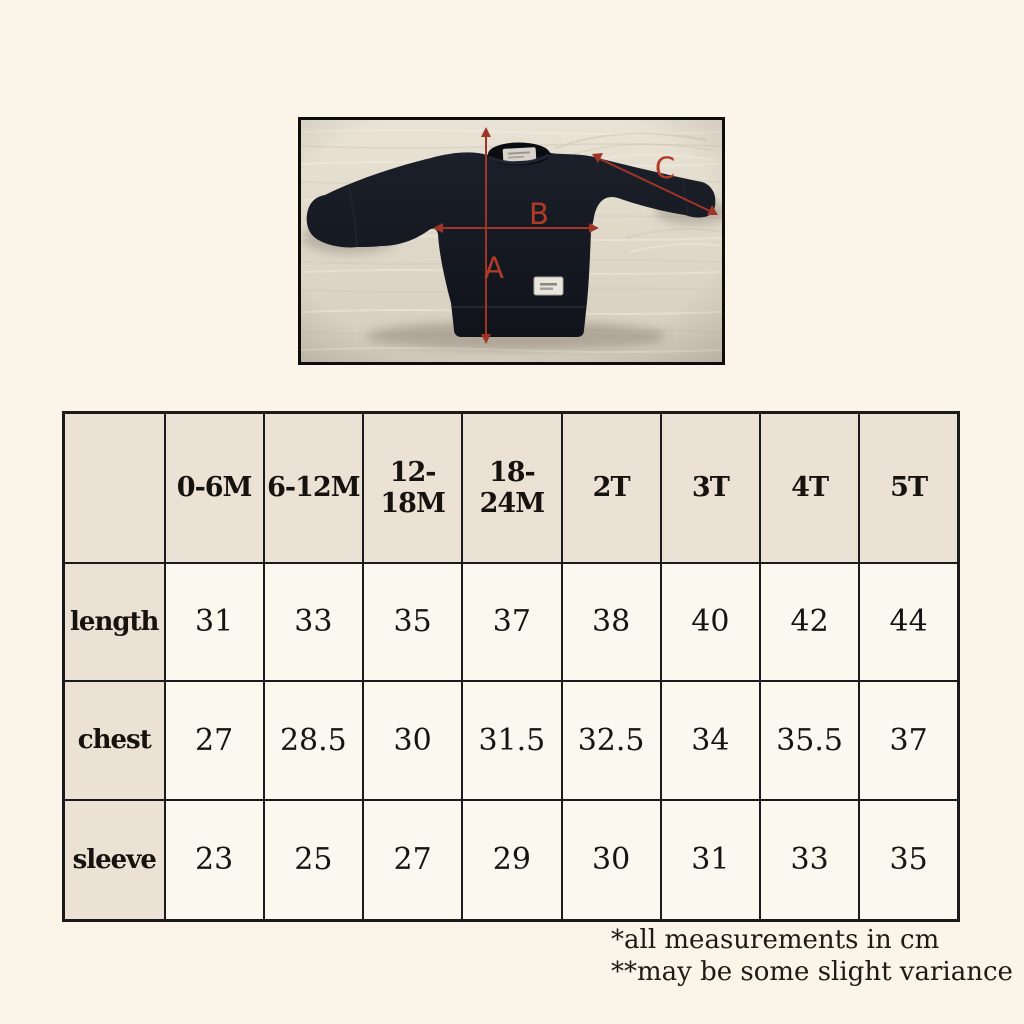 The height and width of the screenshot is (1024, 1024). I want to click on table-row-sleeve: sleeve 23 25 27 29 30 31 33 35, so click(511, 860).